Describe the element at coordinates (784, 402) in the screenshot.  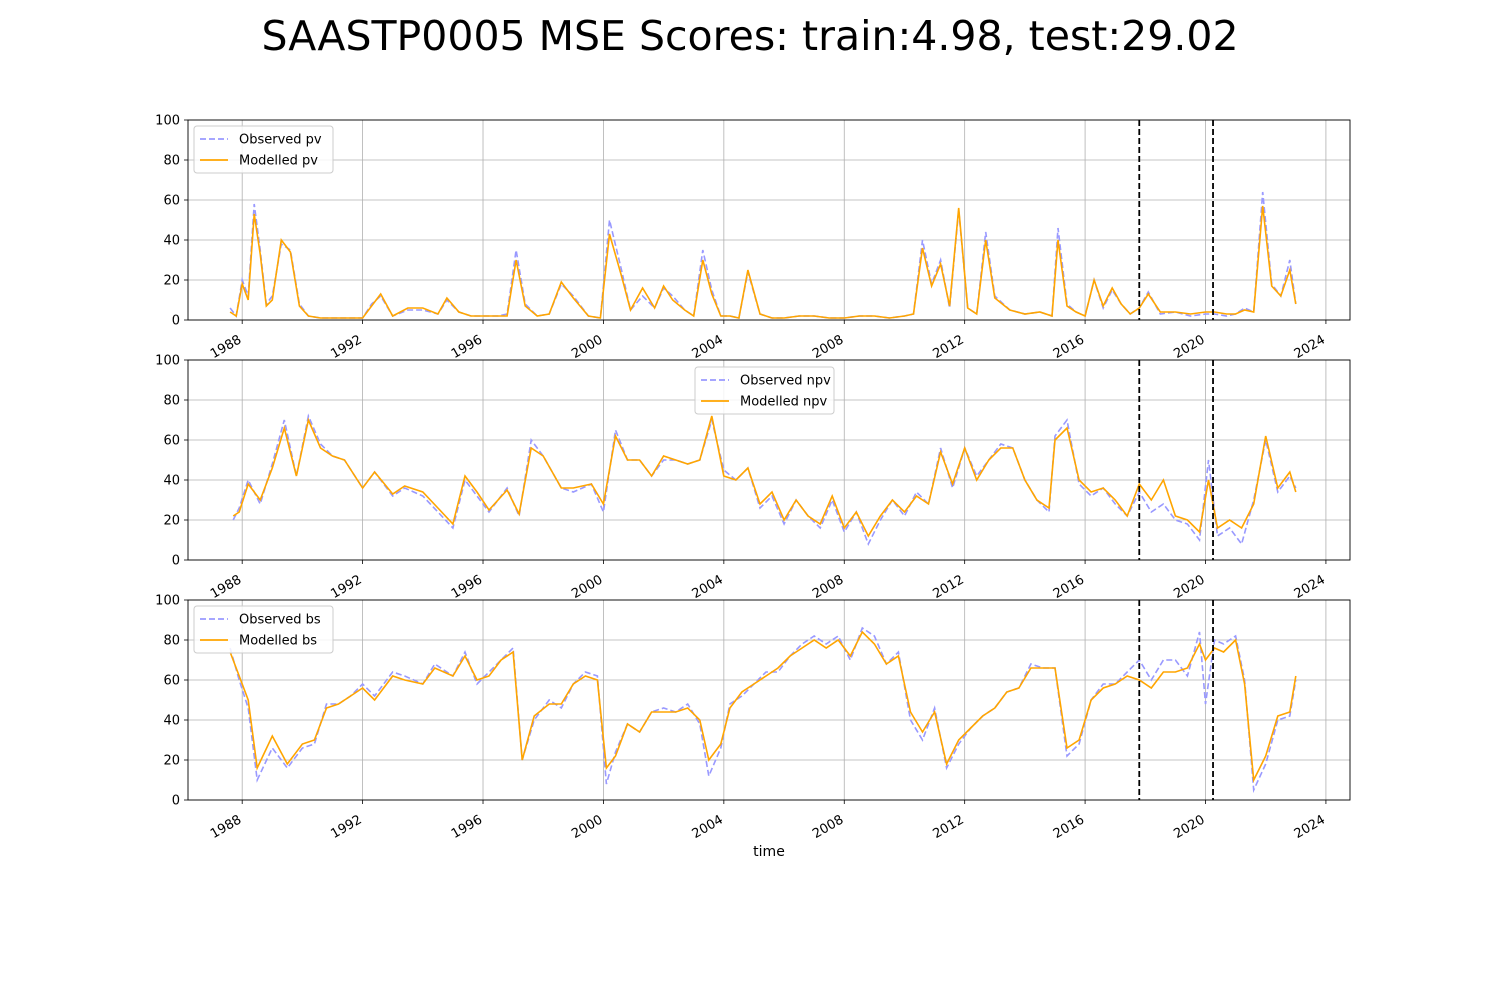
I see `legend-label: Modelled npv` at that location.